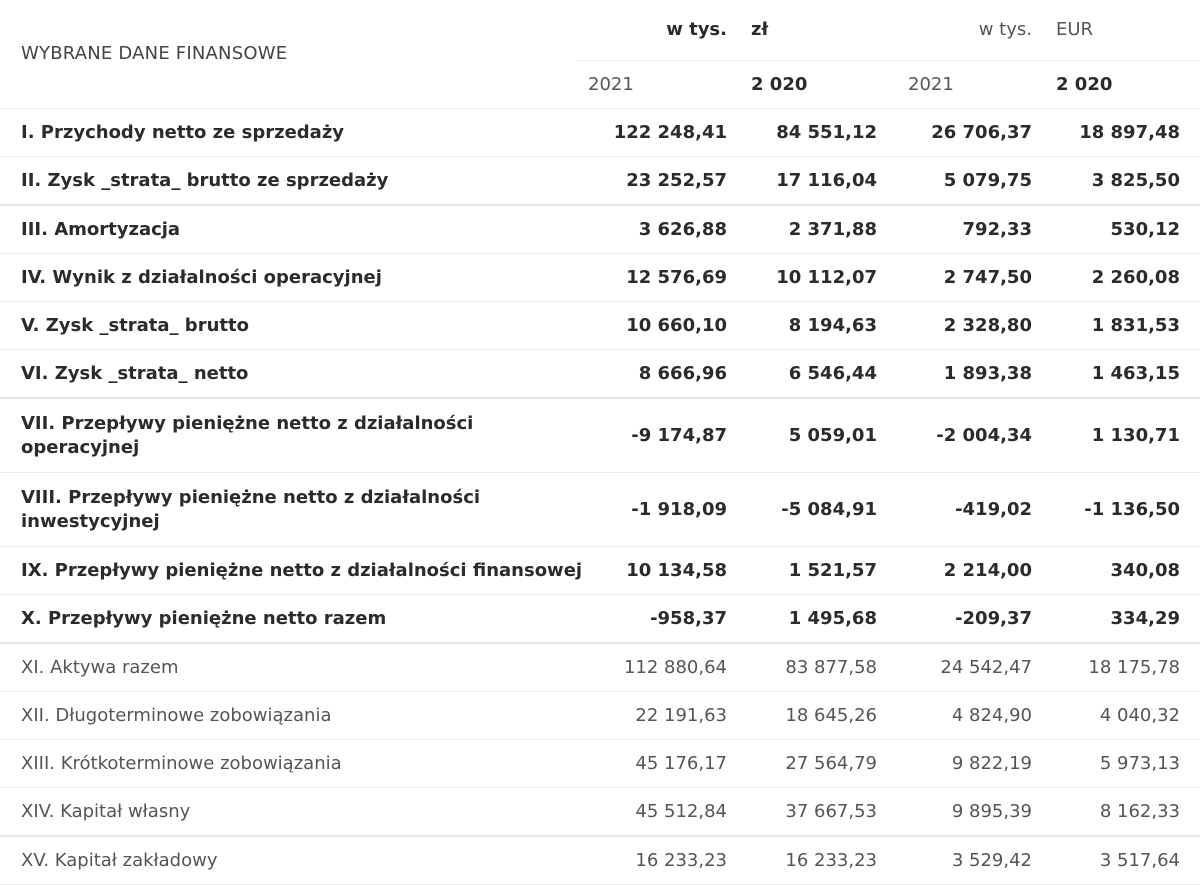 The image size is (1200, 885). What do you see at coordinates (288, 667) in the screenshot?
I see `row-label: XI. Aktywa razem` at bounding box center [288, 667].